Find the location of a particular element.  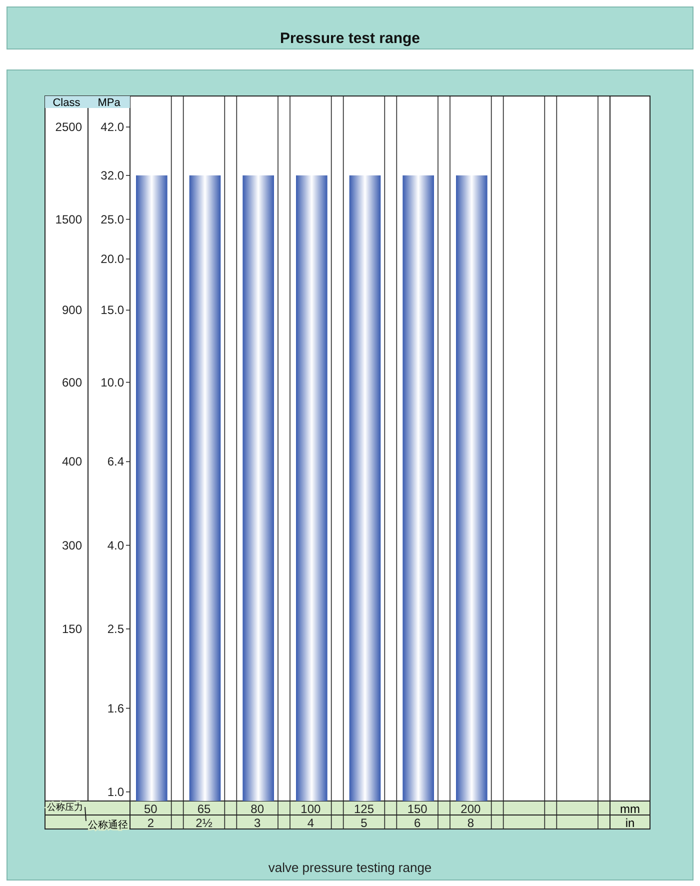

text: 900 is located at coordinates (72, 310).